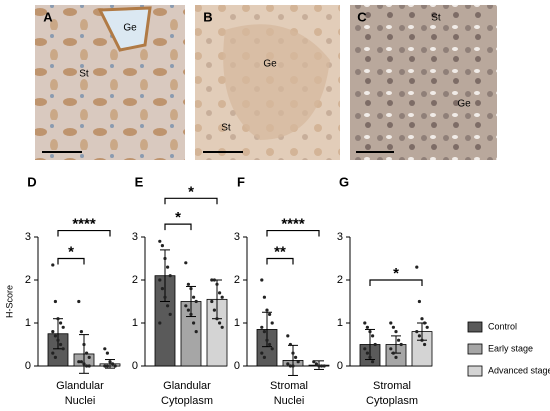 This screenshot has width=550, height=411. Describe the element at coordinates (139, 181) in the screenshot. I see `panel-letter: E` at that location.